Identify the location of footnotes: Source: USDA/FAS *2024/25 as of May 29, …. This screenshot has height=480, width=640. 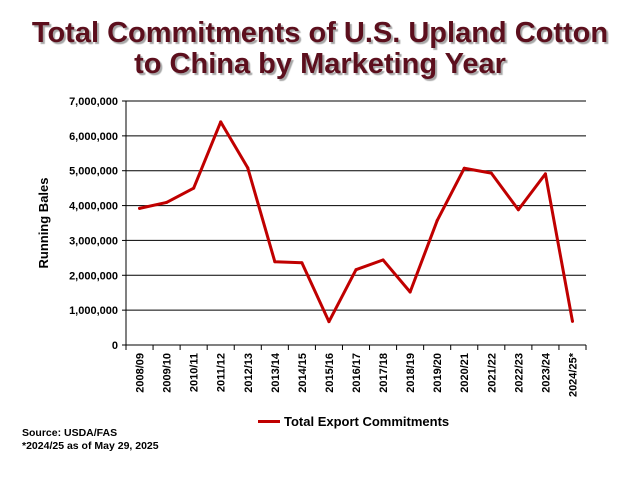
(90, 440).